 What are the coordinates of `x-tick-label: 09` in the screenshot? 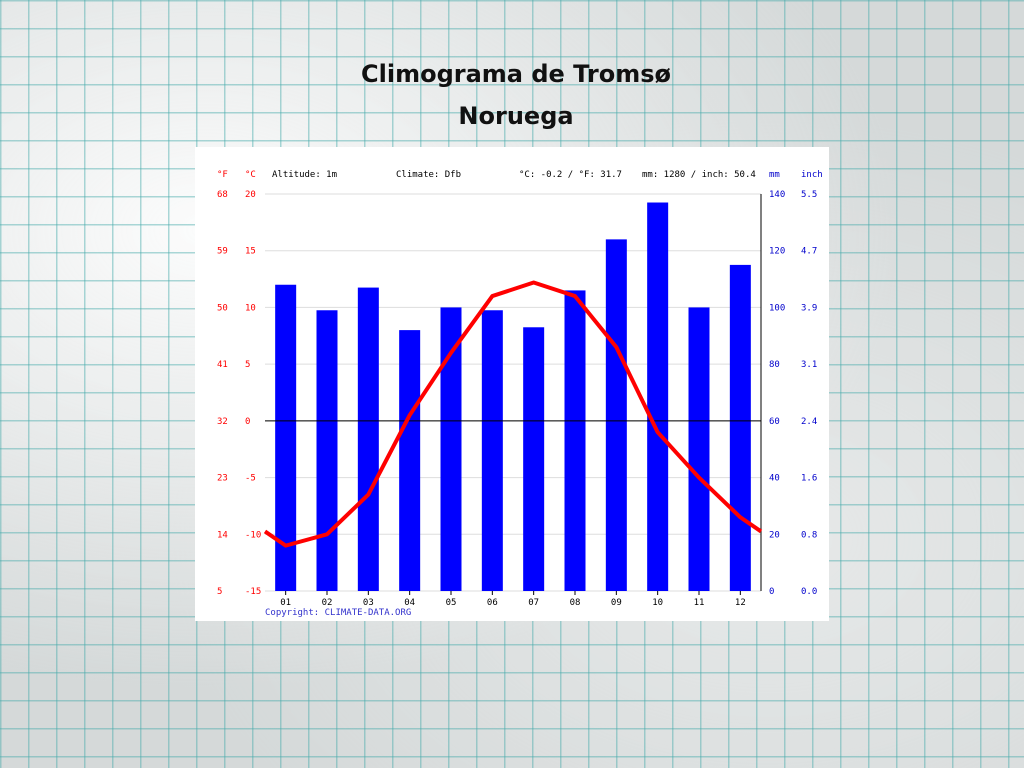 It's located at (616, 603).